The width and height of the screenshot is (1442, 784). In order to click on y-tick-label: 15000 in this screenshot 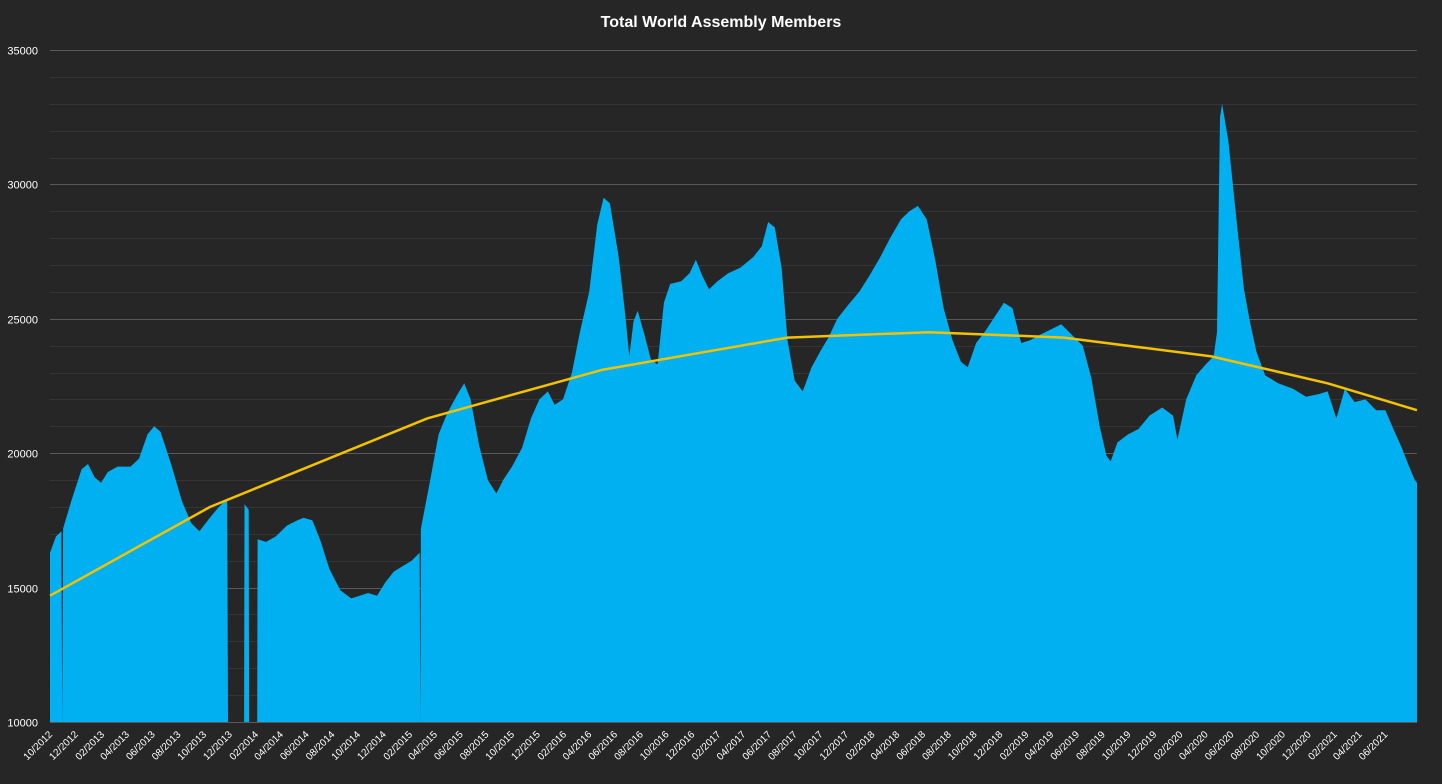, I will do `click(22, 590)`.